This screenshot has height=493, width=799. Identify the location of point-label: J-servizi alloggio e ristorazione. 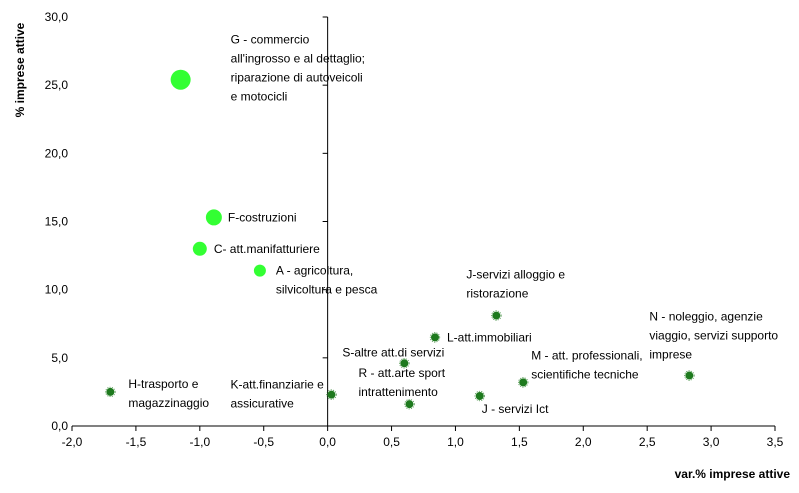
(515, 284).